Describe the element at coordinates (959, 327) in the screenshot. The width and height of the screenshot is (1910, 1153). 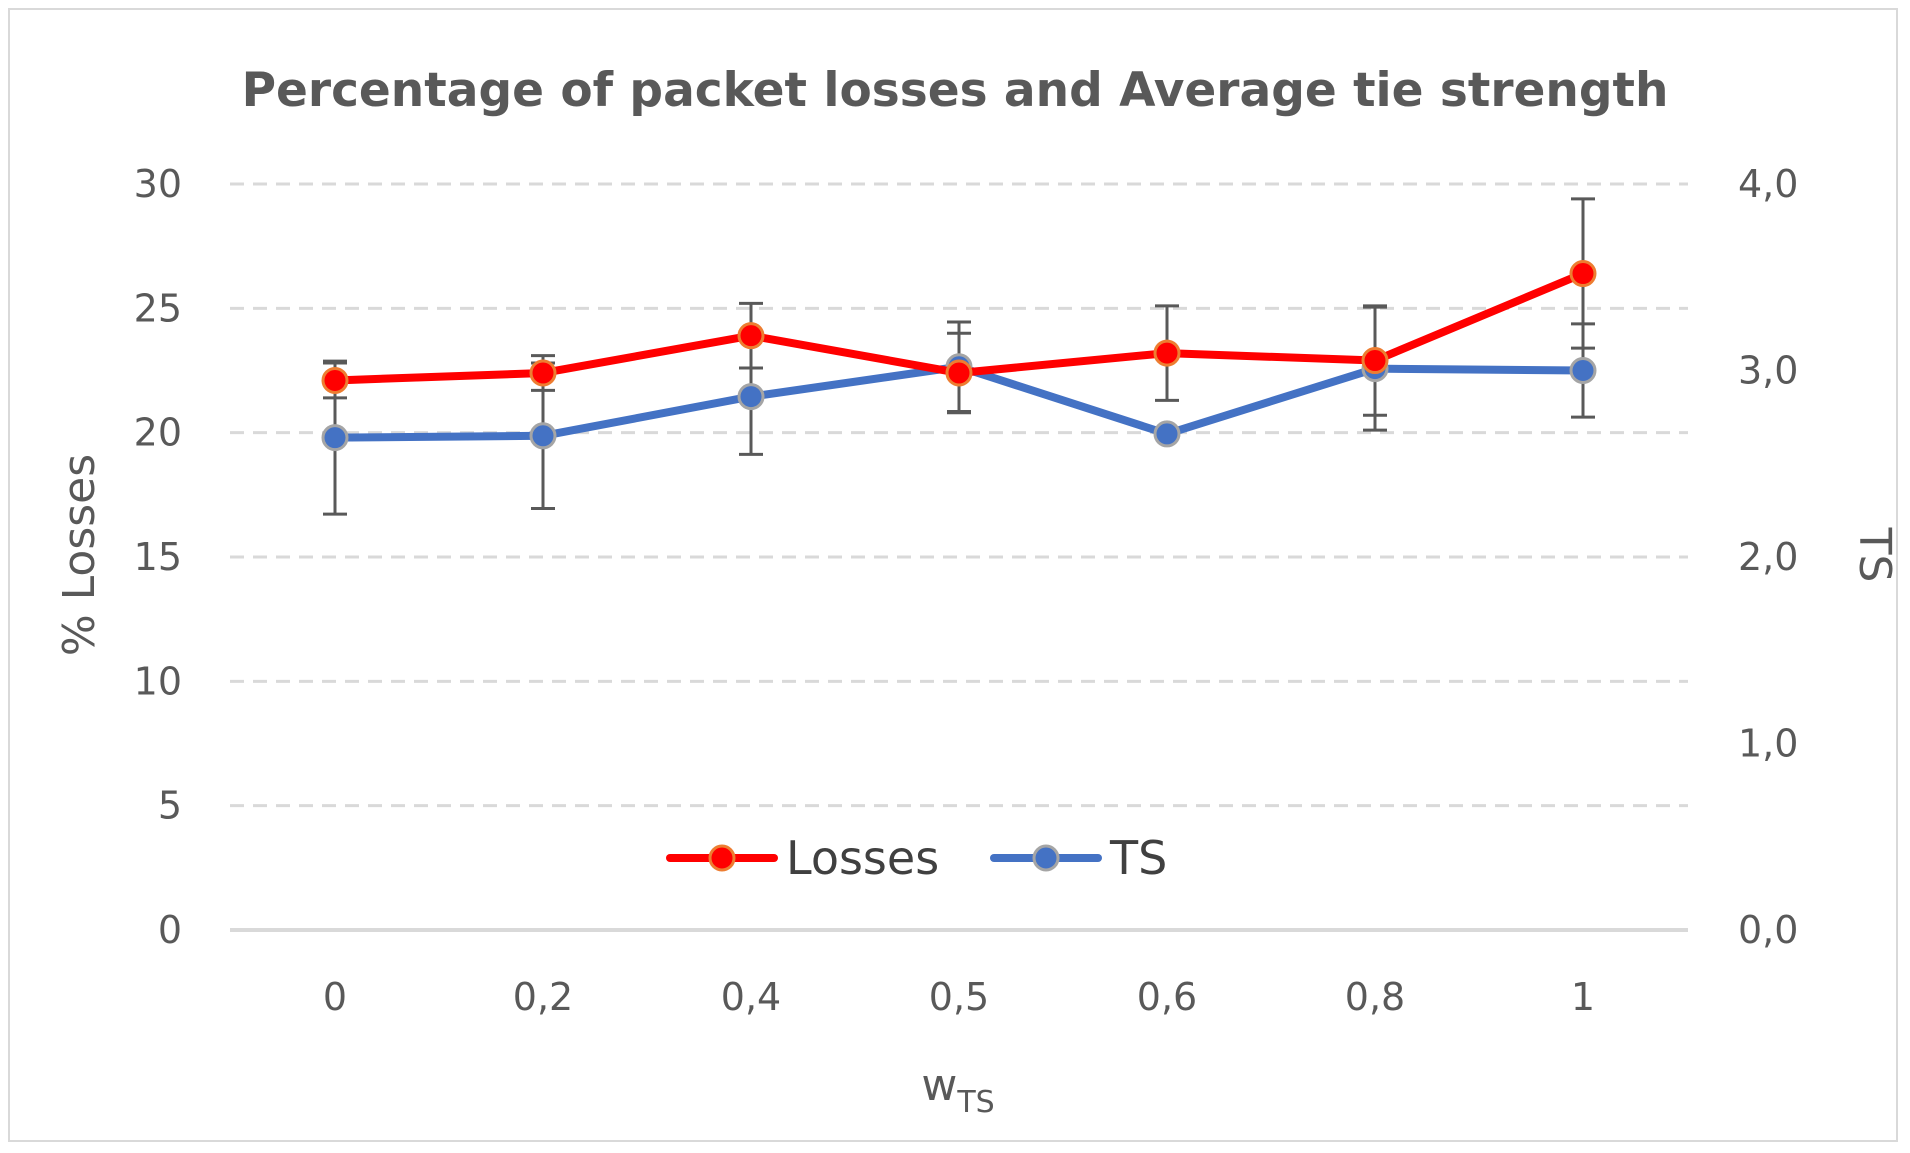
I see `series-losses-line-group` at that location.